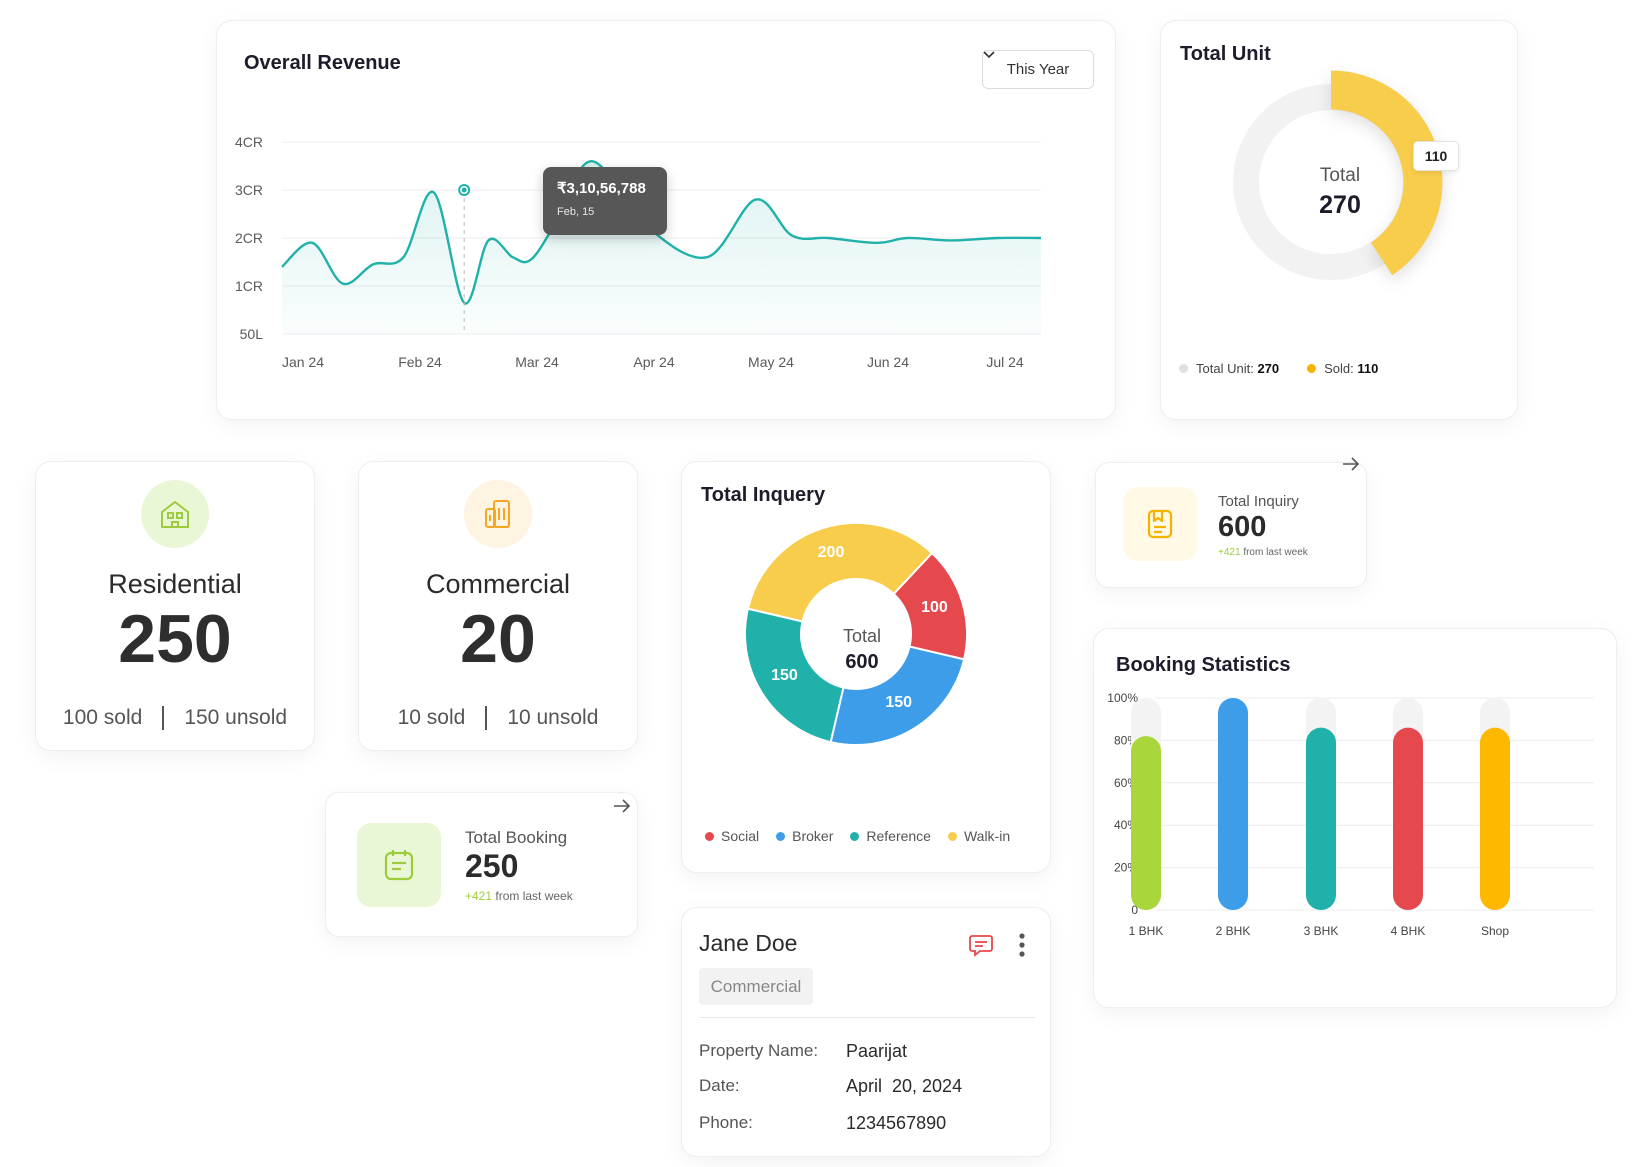  What do you see at coordinates (759, 1050) in the screenshot?
I see `property-name-label: Property Name:` at bounding box center [759, 1050].